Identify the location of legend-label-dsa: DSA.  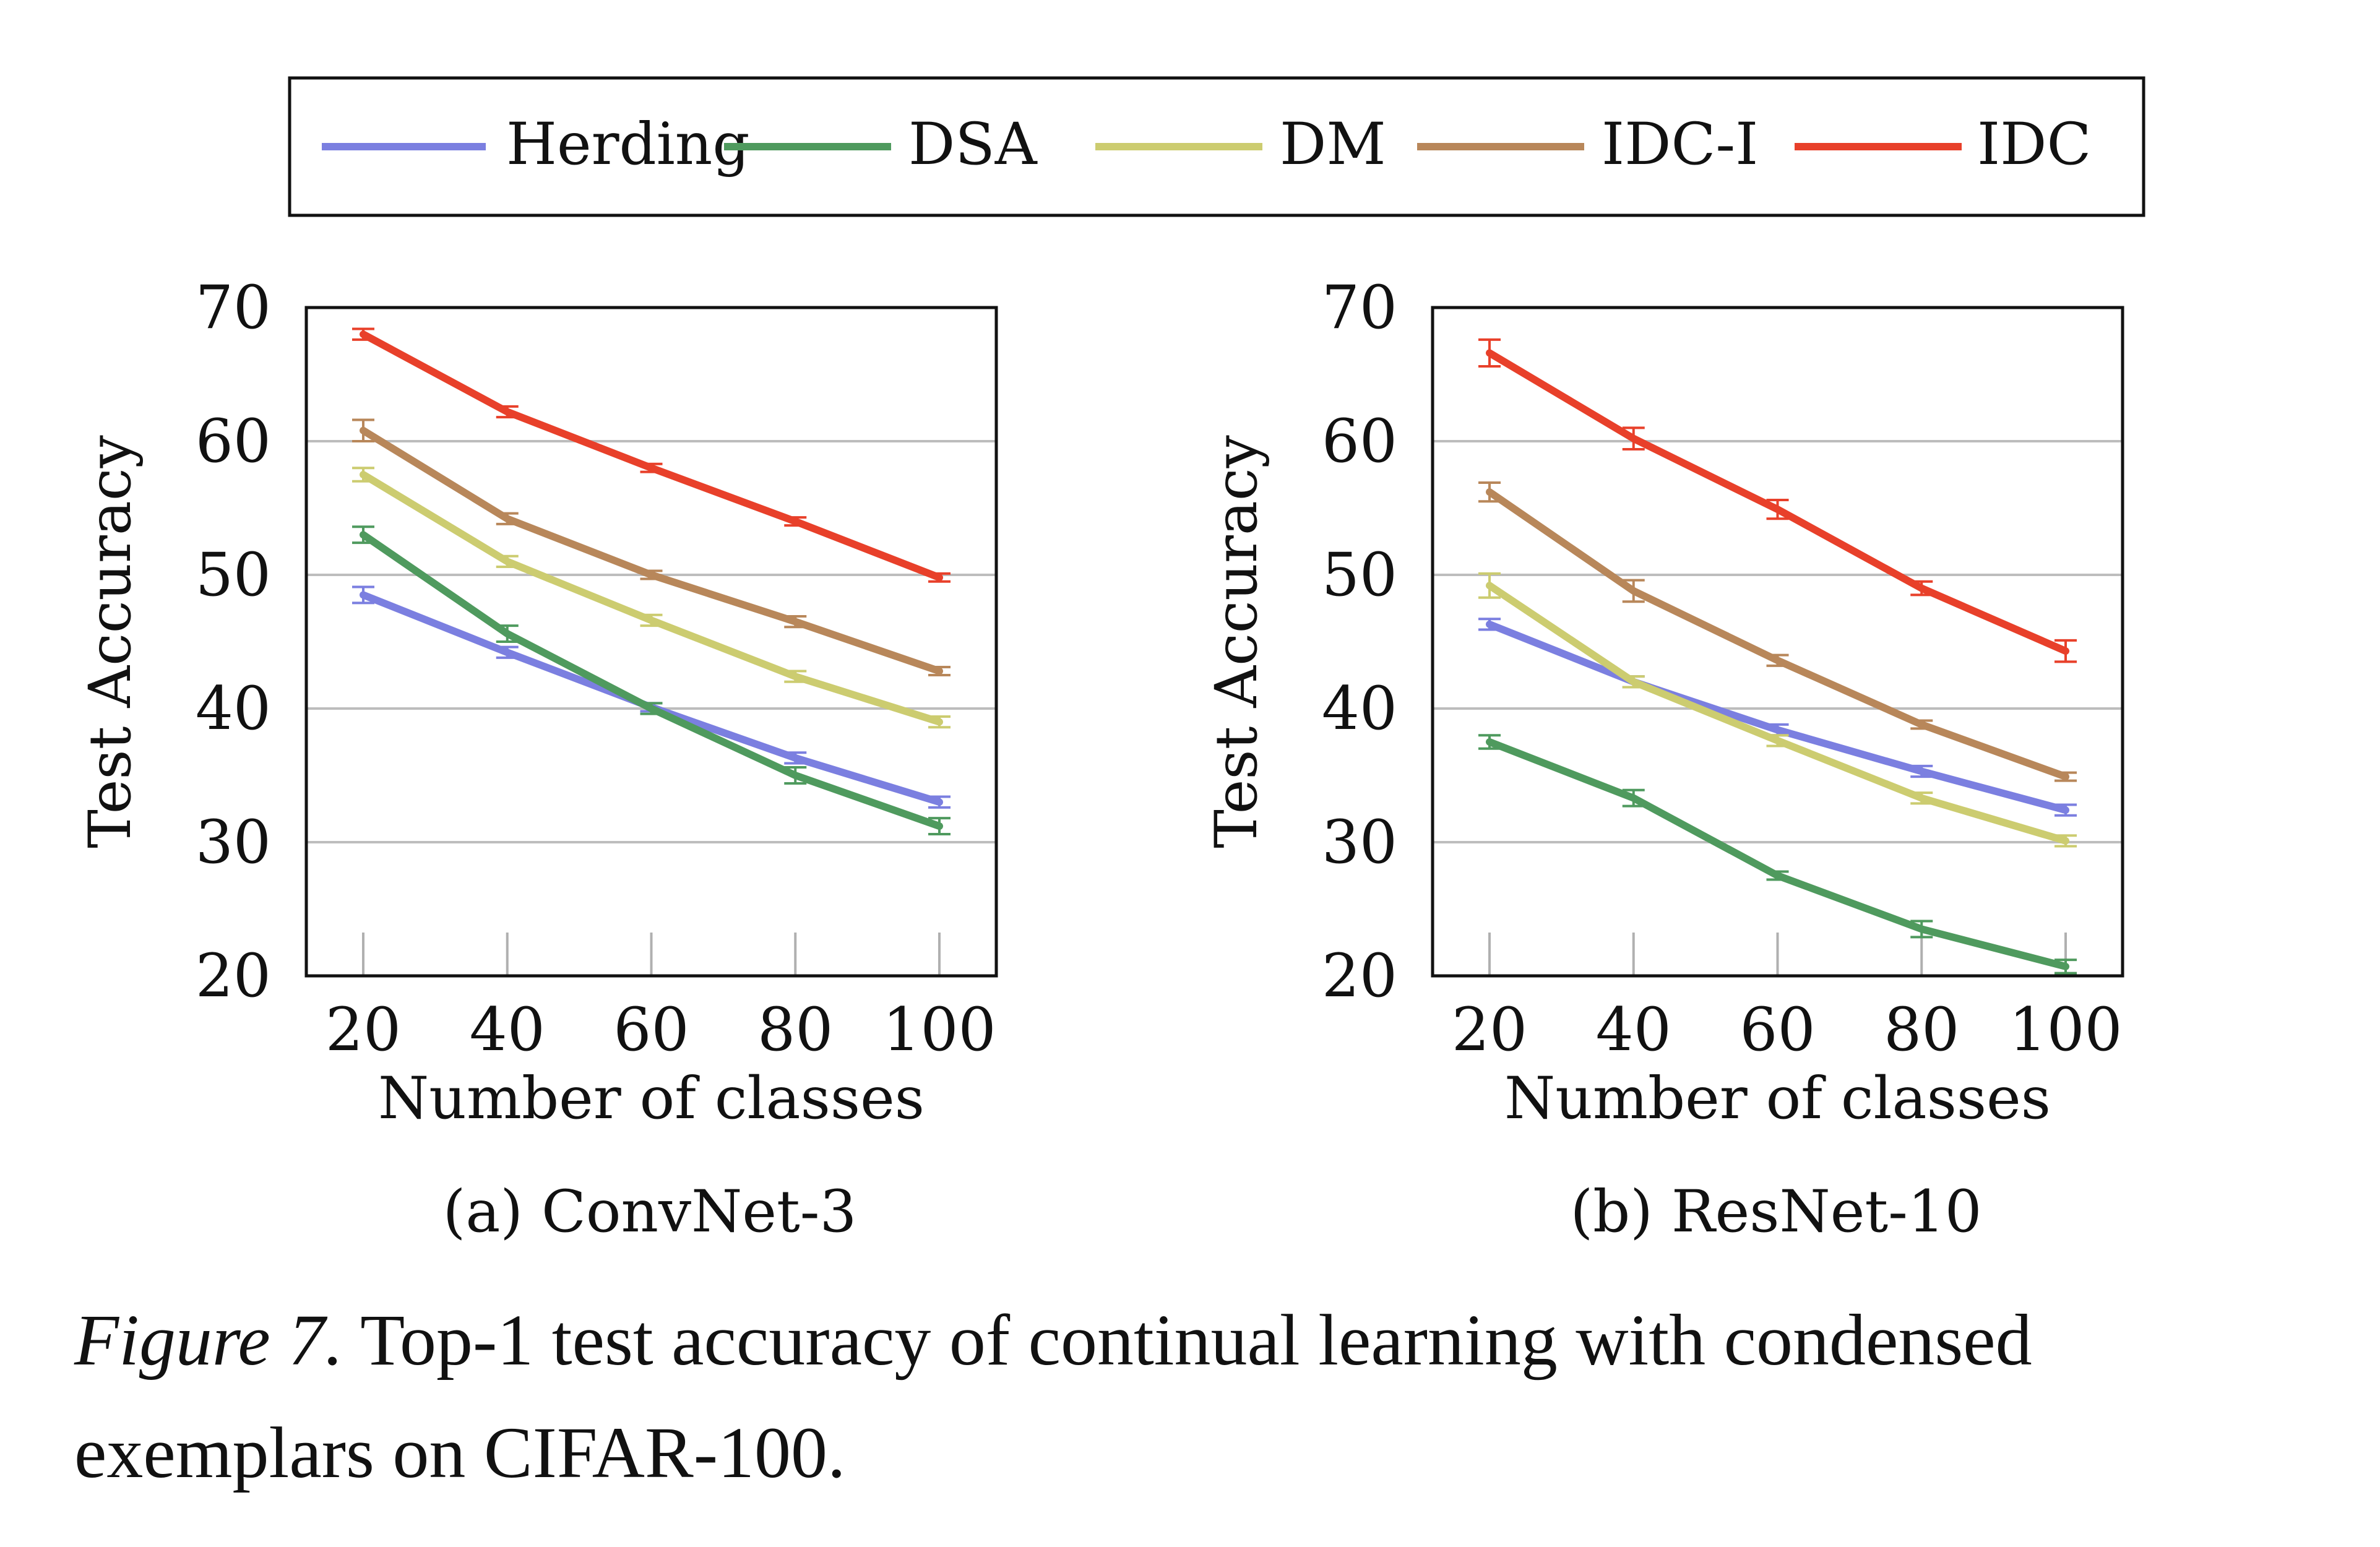
(973, 144).